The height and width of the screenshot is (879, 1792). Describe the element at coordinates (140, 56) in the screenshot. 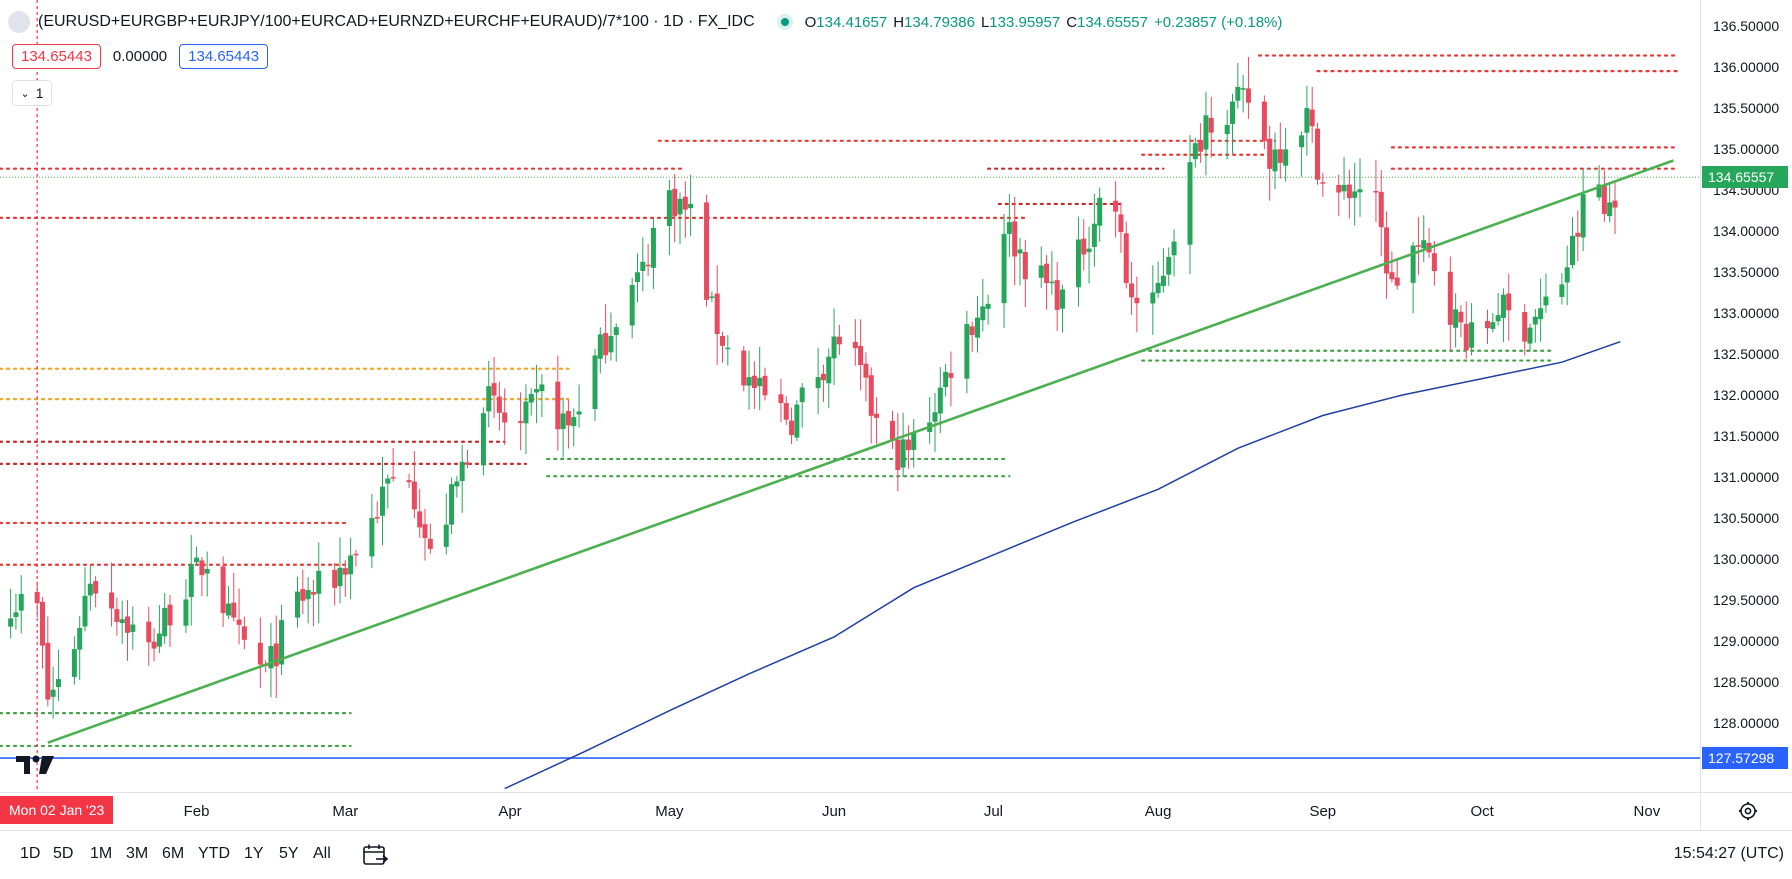

I see `indicator-value-2: 0.00000` at that location.